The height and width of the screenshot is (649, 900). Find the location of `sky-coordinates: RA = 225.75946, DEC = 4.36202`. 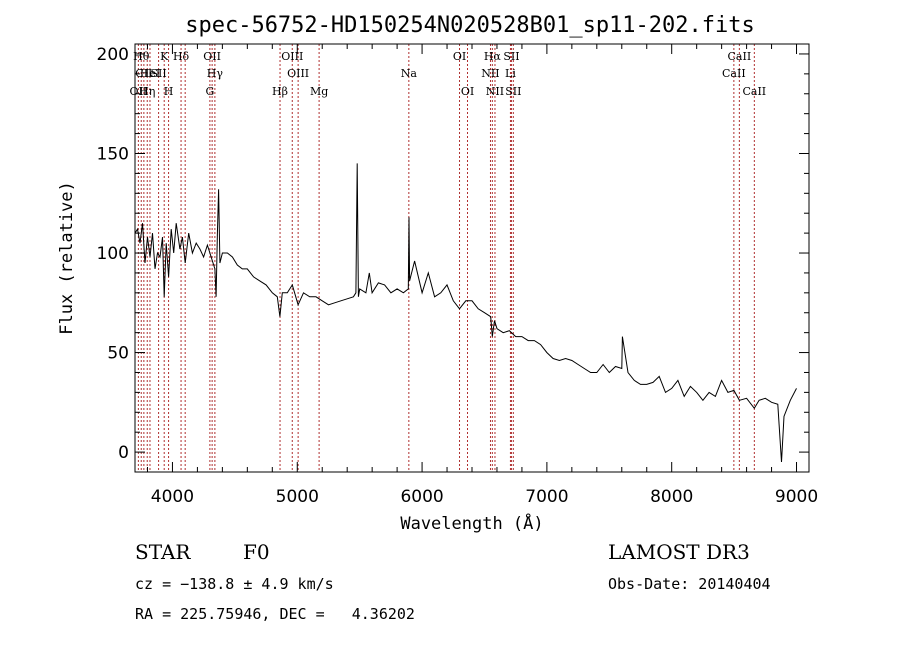

sky-coordinates: RA = 225.75946, DEC = 4.36202 is located at coordinates (275, 614).